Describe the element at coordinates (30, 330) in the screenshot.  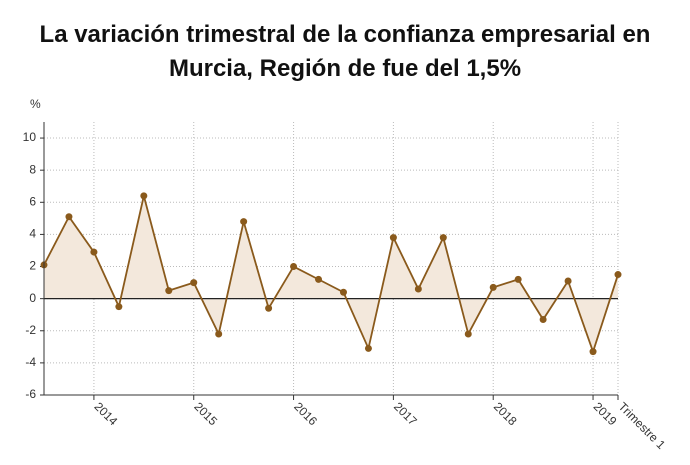
I see `y-tick-label: -2` at that location.